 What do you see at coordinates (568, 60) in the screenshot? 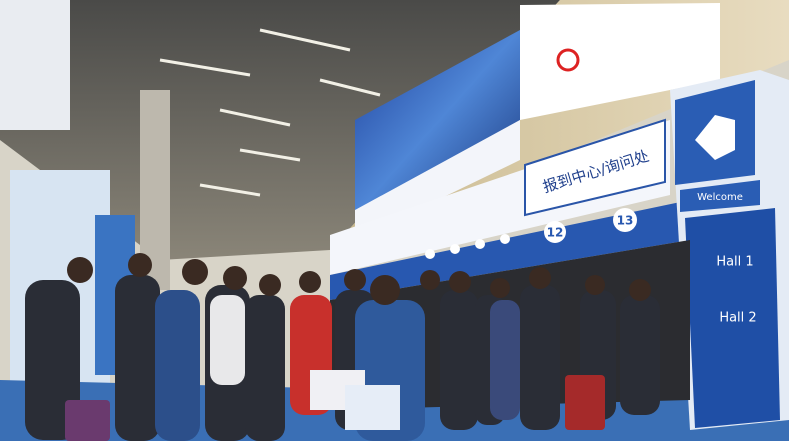
I see `logo` at bounding box center [568, 60].